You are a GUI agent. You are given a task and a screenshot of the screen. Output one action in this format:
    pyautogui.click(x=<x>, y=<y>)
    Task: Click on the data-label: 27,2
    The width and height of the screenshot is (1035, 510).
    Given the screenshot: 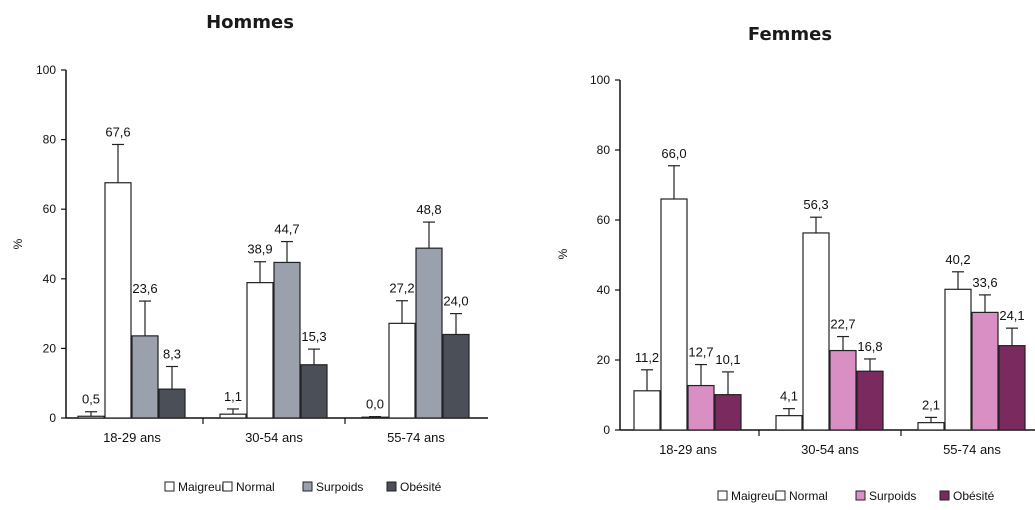 What is the action you would take?
    pyautogui.click(x=401, y=288)
    